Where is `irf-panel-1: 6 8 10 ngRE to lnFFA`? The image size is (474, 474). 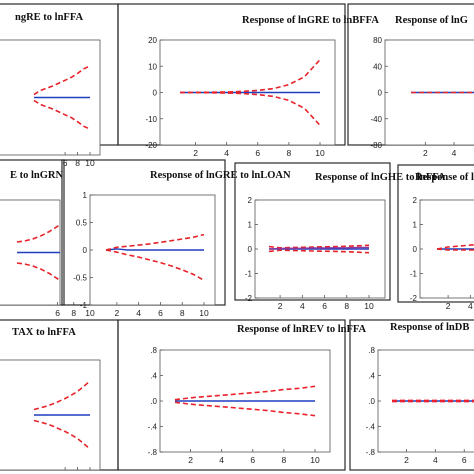 irf-panel-1: 6 8 10 ngRE to lnFFA is located at coordinates (59, 85).